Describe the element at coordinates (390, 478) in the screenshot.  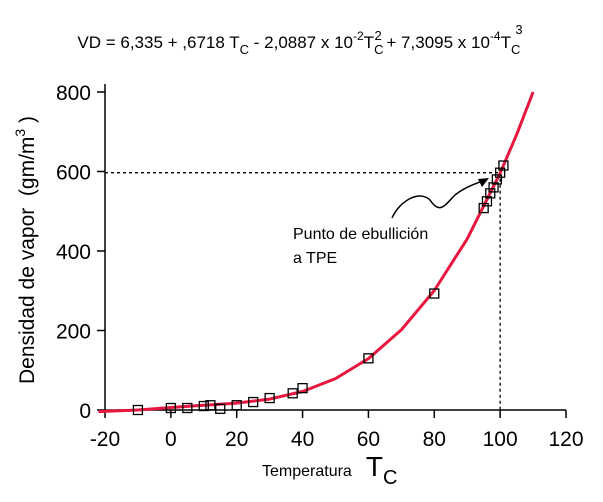
I see `x-label-part: C` at that location.